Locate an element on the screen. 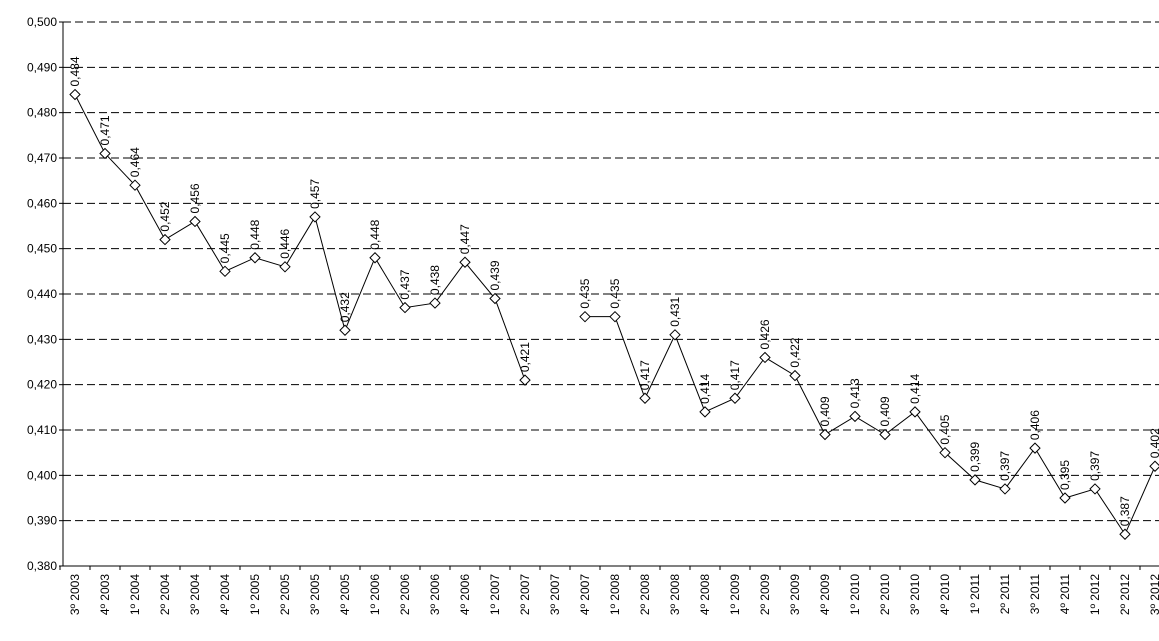 This screenshot has height=641, width=1159. value-label: 0,405 is located at coordinates (945, 429).